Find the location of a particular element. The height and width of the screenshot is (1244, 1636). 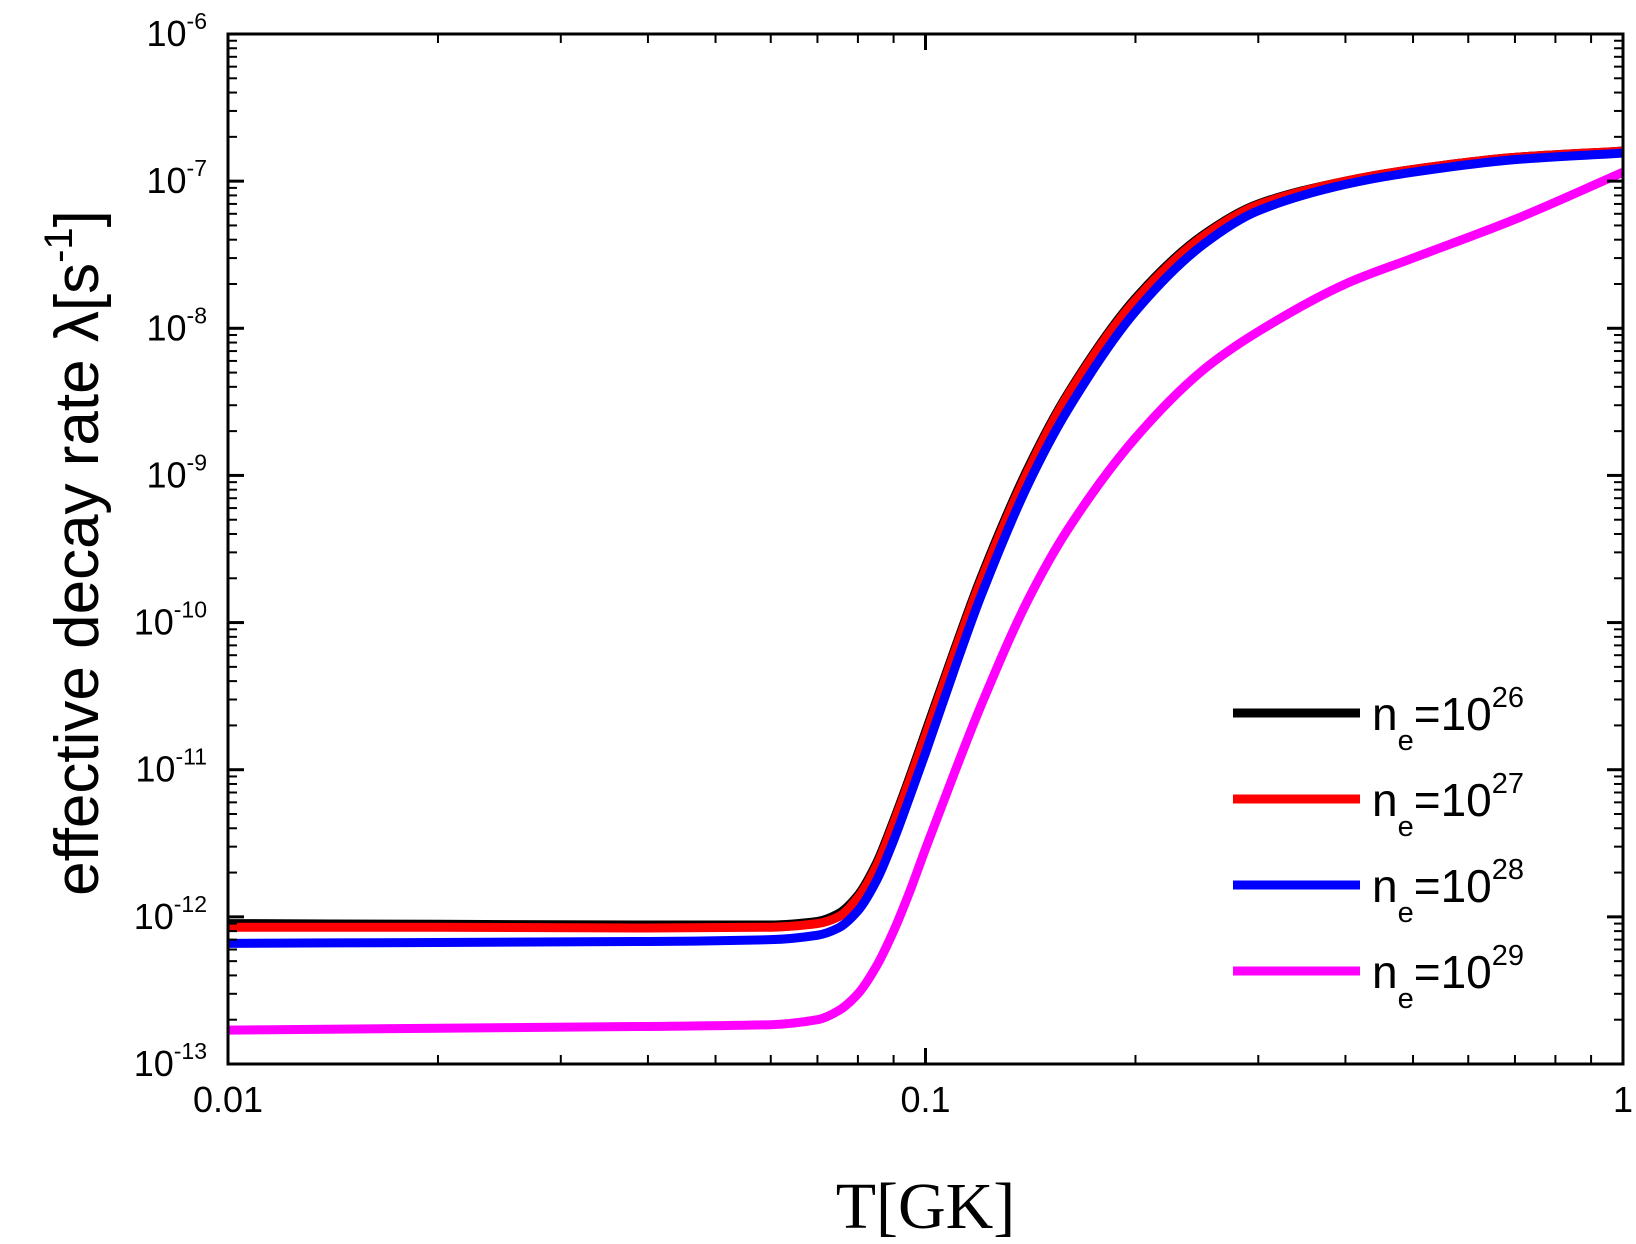

x-tick-label: 0.01 is located at coordinates (228, 1099).